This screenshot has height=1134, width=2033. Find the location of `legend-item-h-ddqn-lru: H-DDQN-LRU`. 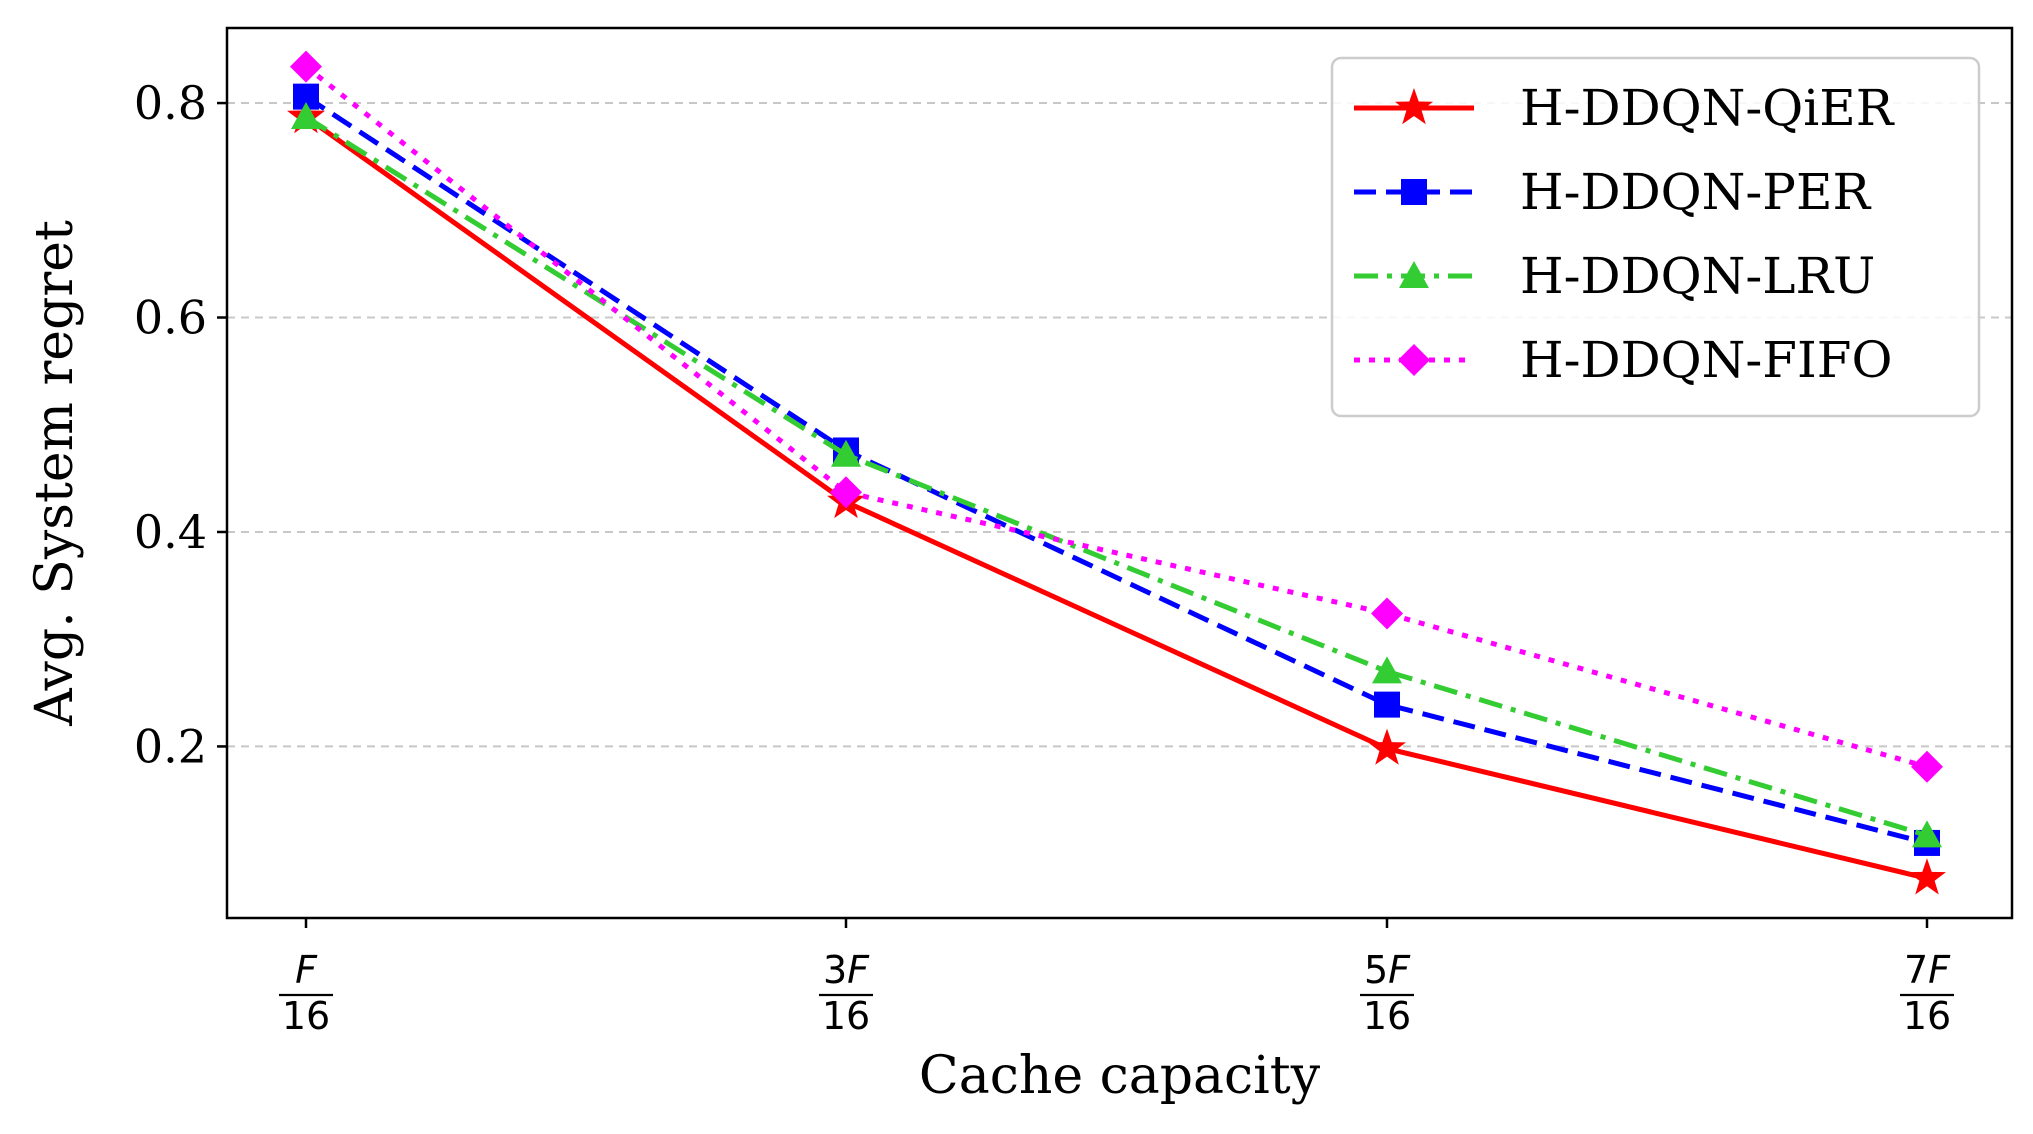

legend-item-h-ddqn-lru: H-DDQN-LRU is located at coordinates (1614, 276).